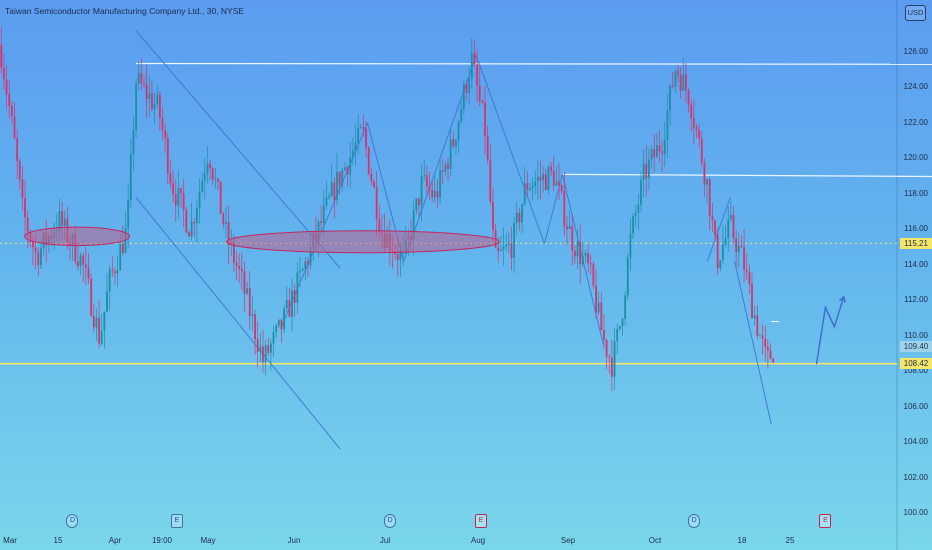  Describe the element at coordinates (915, 158) in the screenshot. I see `price-tick-label: 120.00` at that location.